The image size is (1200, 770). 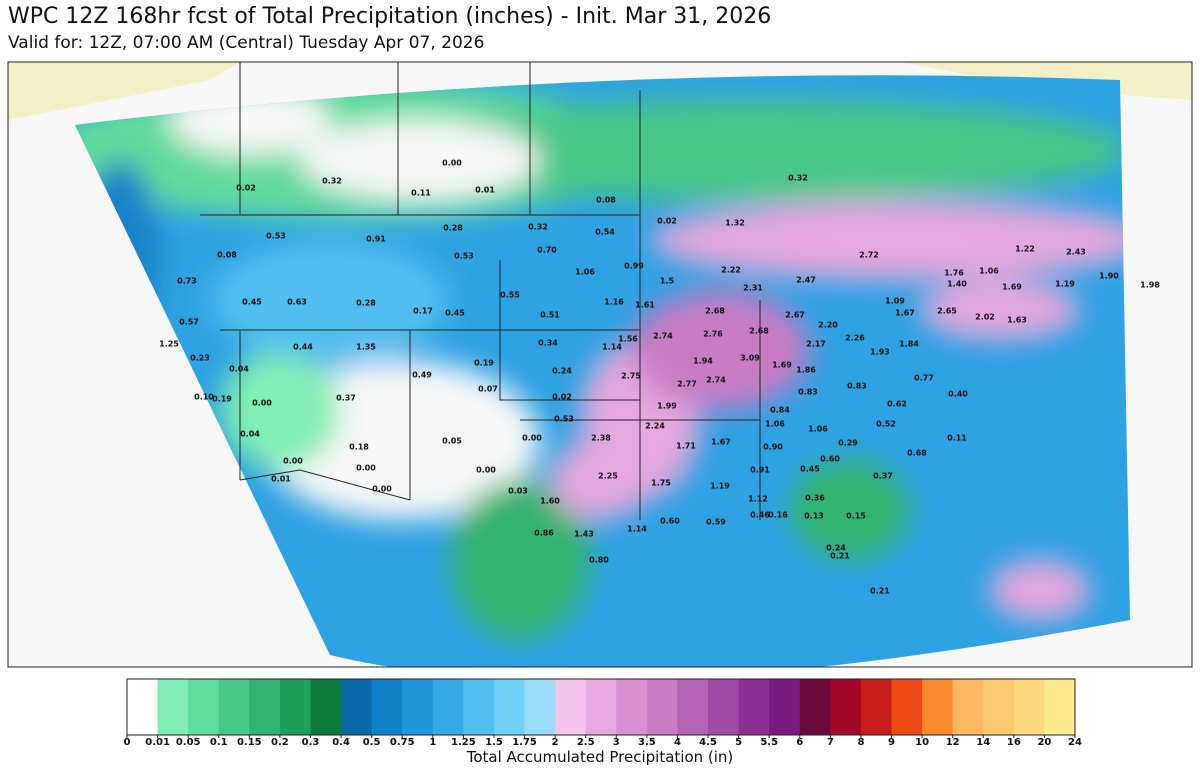 What do you see at coordinates (157, 742) in the screenshot?
I see `colorbar-tick-label: 0.01` at bounding box center [157, 742].